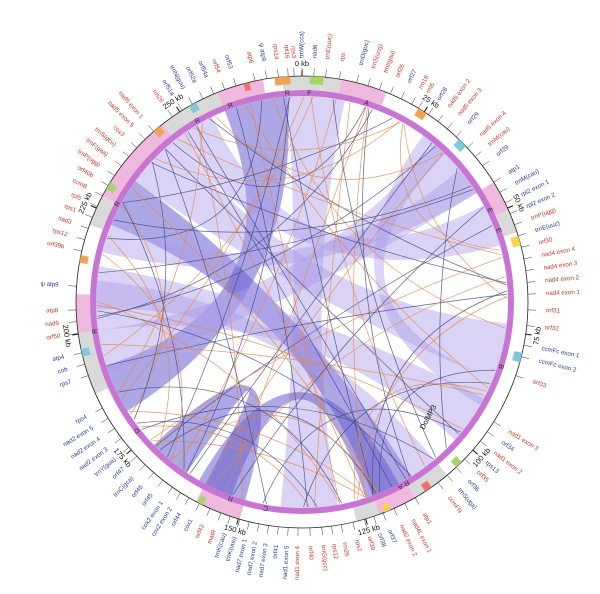  Describe the element at coordinates (392, 537) in the screenshot. I see `gene-label: orf37` at that location.